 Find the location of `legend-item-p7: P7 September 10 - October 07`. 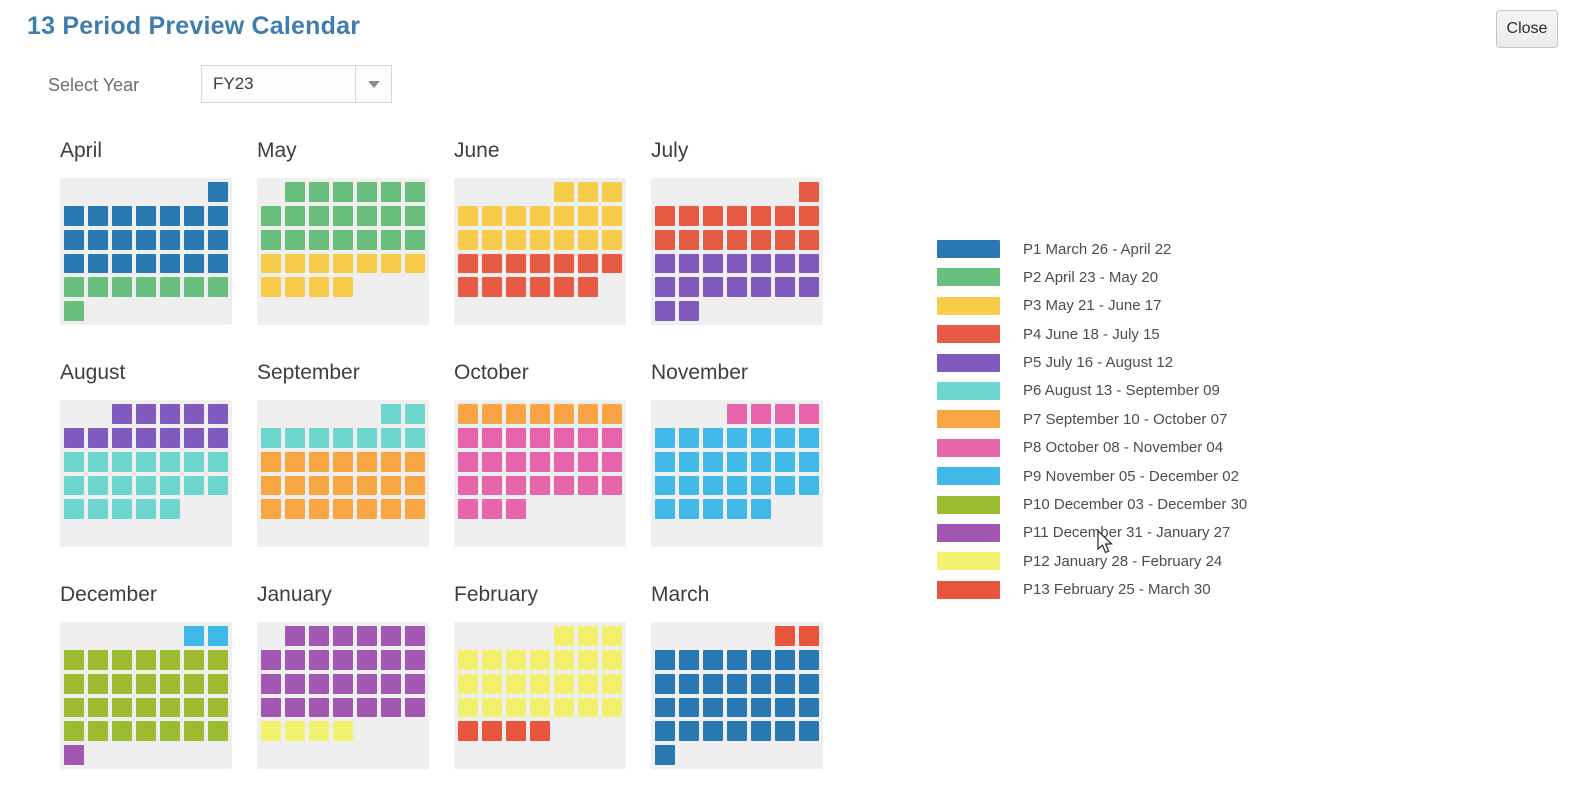

legend-item-p7: P7 September 10 - October 07 is located at coordinates (1092, 419).